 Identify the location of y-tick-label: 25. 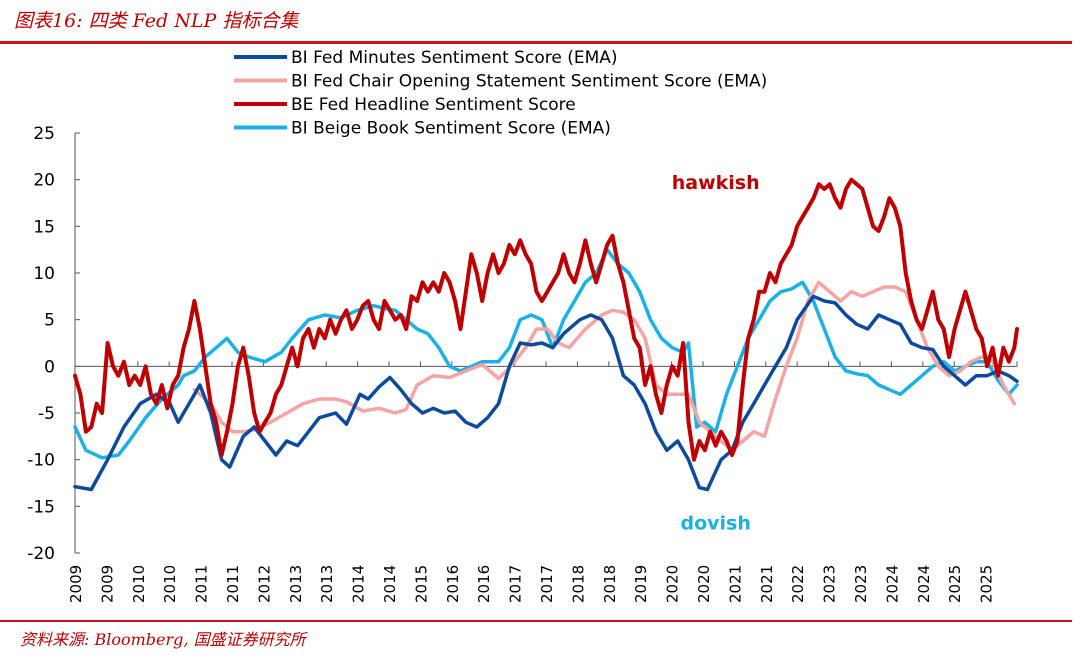
(44, 134).